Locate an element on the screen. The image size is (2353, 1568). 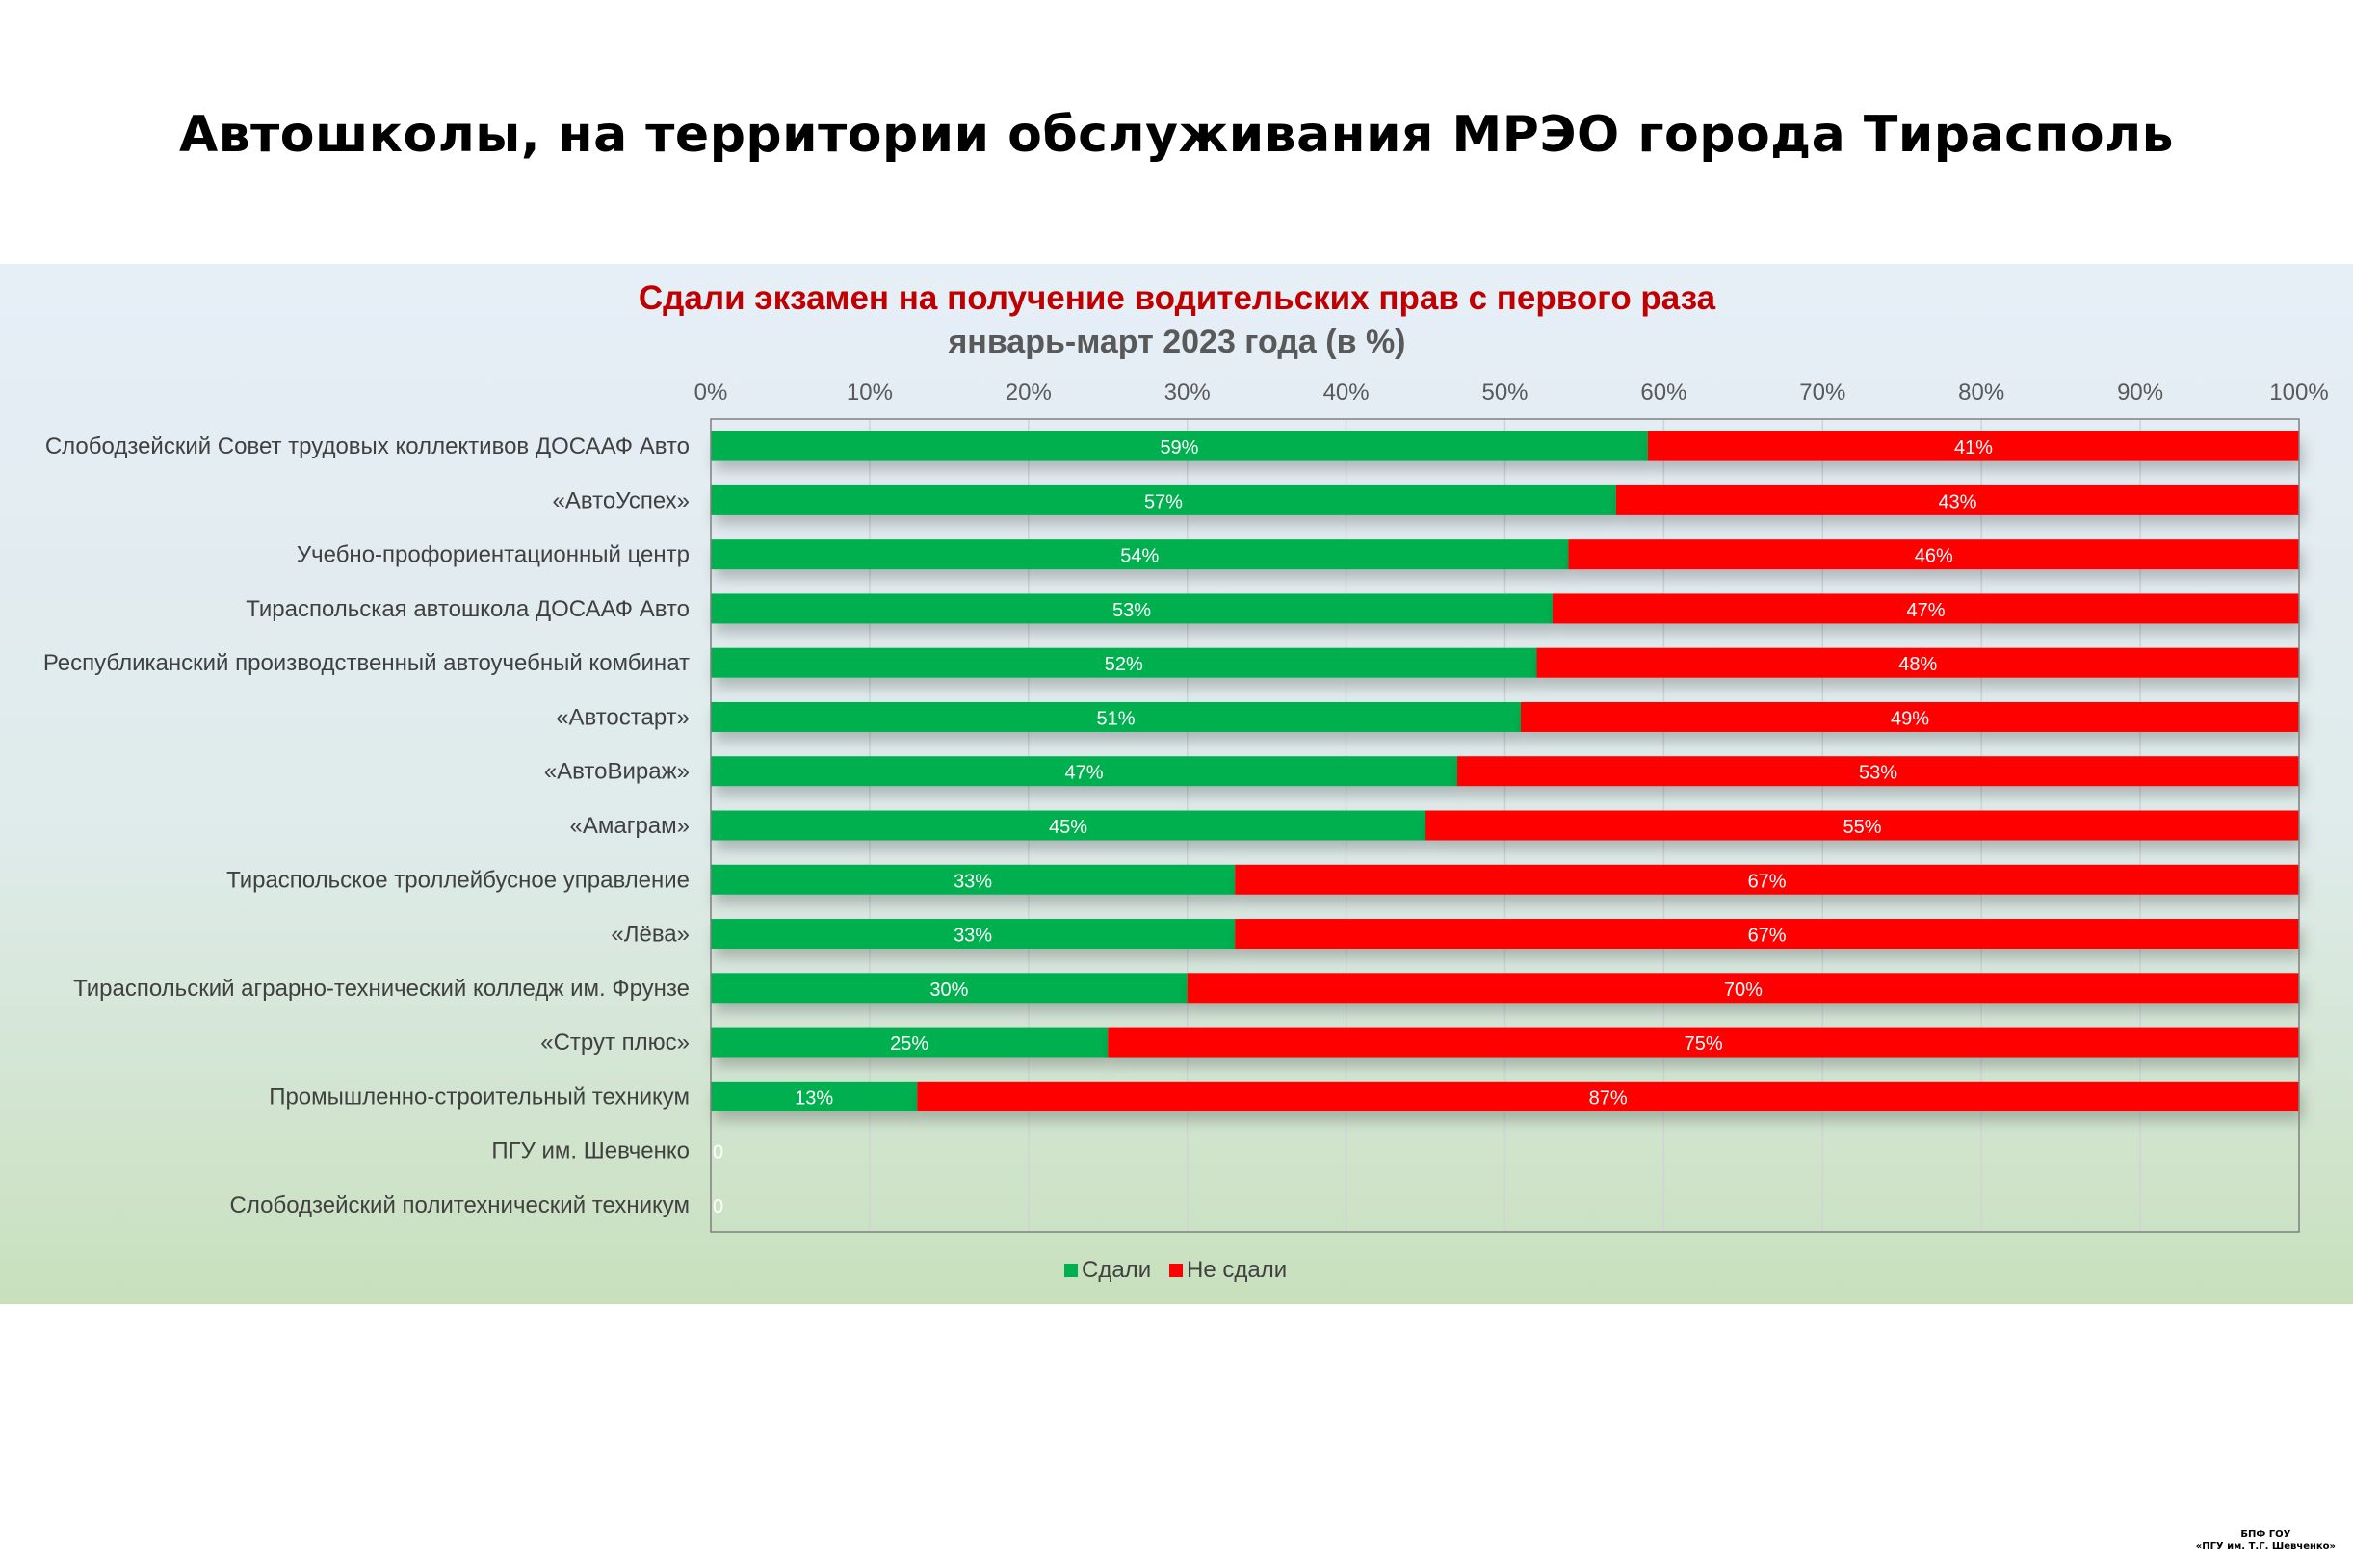
data-label-passed: 59% is located at coordinates (1179, 447).